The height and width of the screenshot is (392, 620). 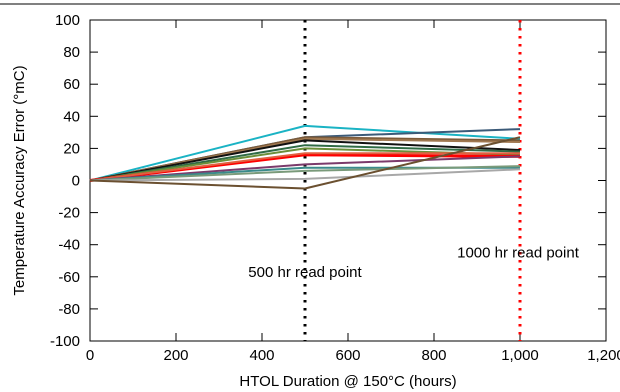 I want to click on x-tick-label: 0, so click(x=90, y=355).